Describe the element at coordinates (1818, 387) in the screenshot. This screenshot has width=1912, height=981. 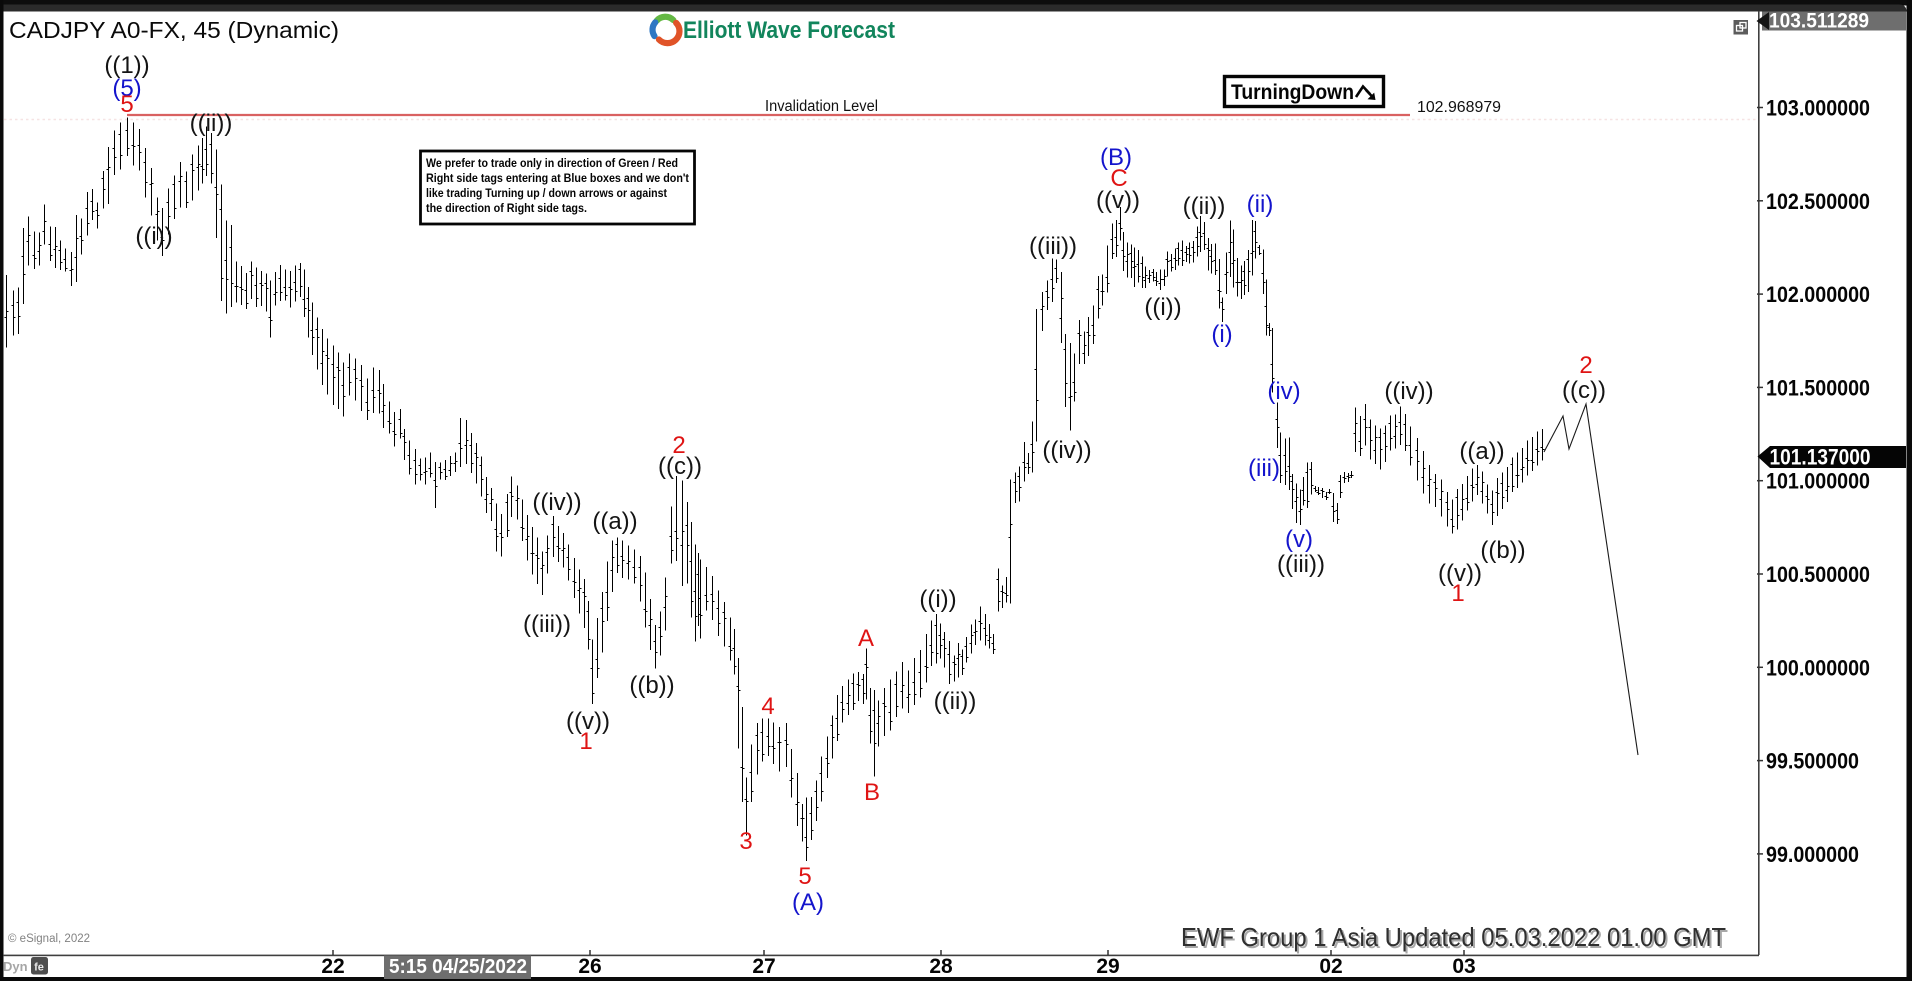
I see `svg-text: 101.500000` at that location.